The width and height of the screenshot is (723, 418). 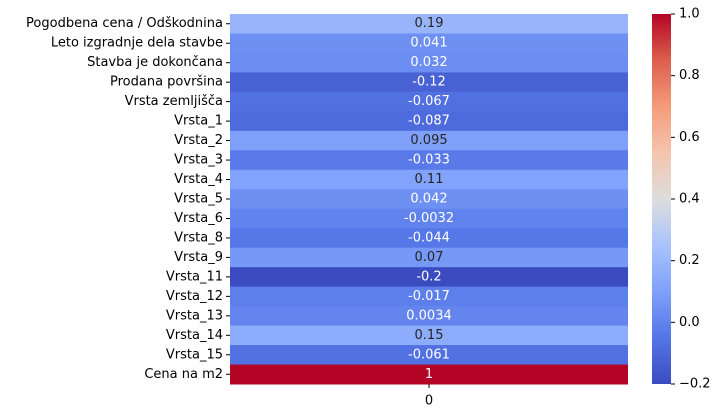 I want to click on cell-value-label: 0.041, so click(x=428, y=43).